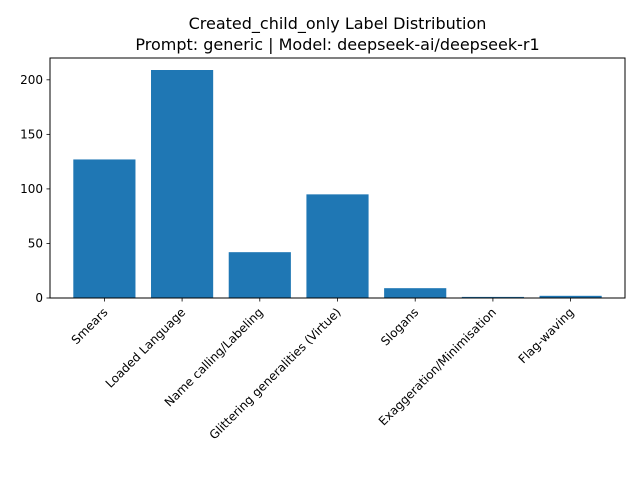 The height and width of the screenshot is (484, 640). What do you see at coordinates (31, 80) in the screenshot?
I see `y-tick-label: 200` at bounding box center [31, 80].